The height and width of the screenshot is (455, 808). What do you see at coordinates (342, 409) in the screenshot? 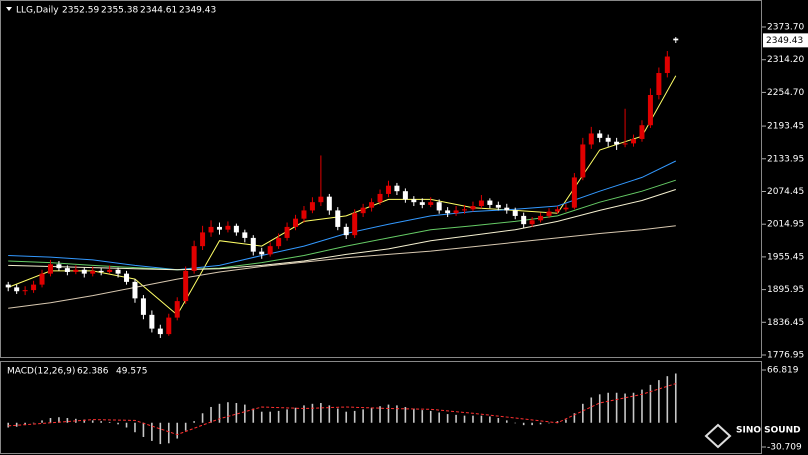
I see `signal-line` at bounding box center [342, 409].